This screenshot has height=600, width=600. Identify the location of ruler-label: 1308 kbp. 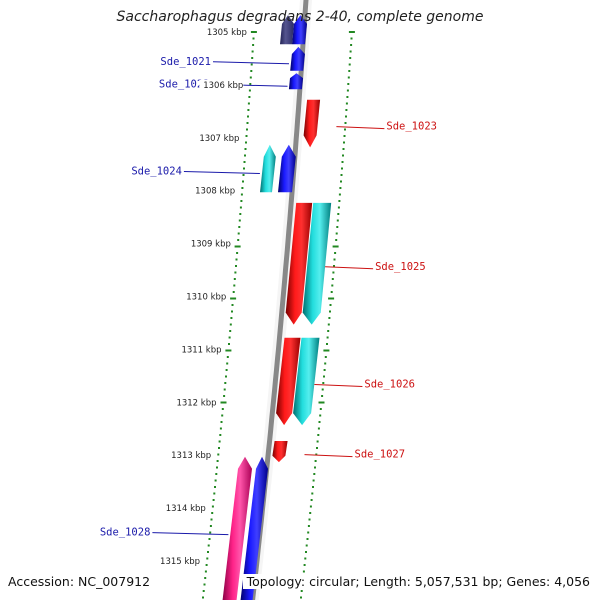
(215, 192).